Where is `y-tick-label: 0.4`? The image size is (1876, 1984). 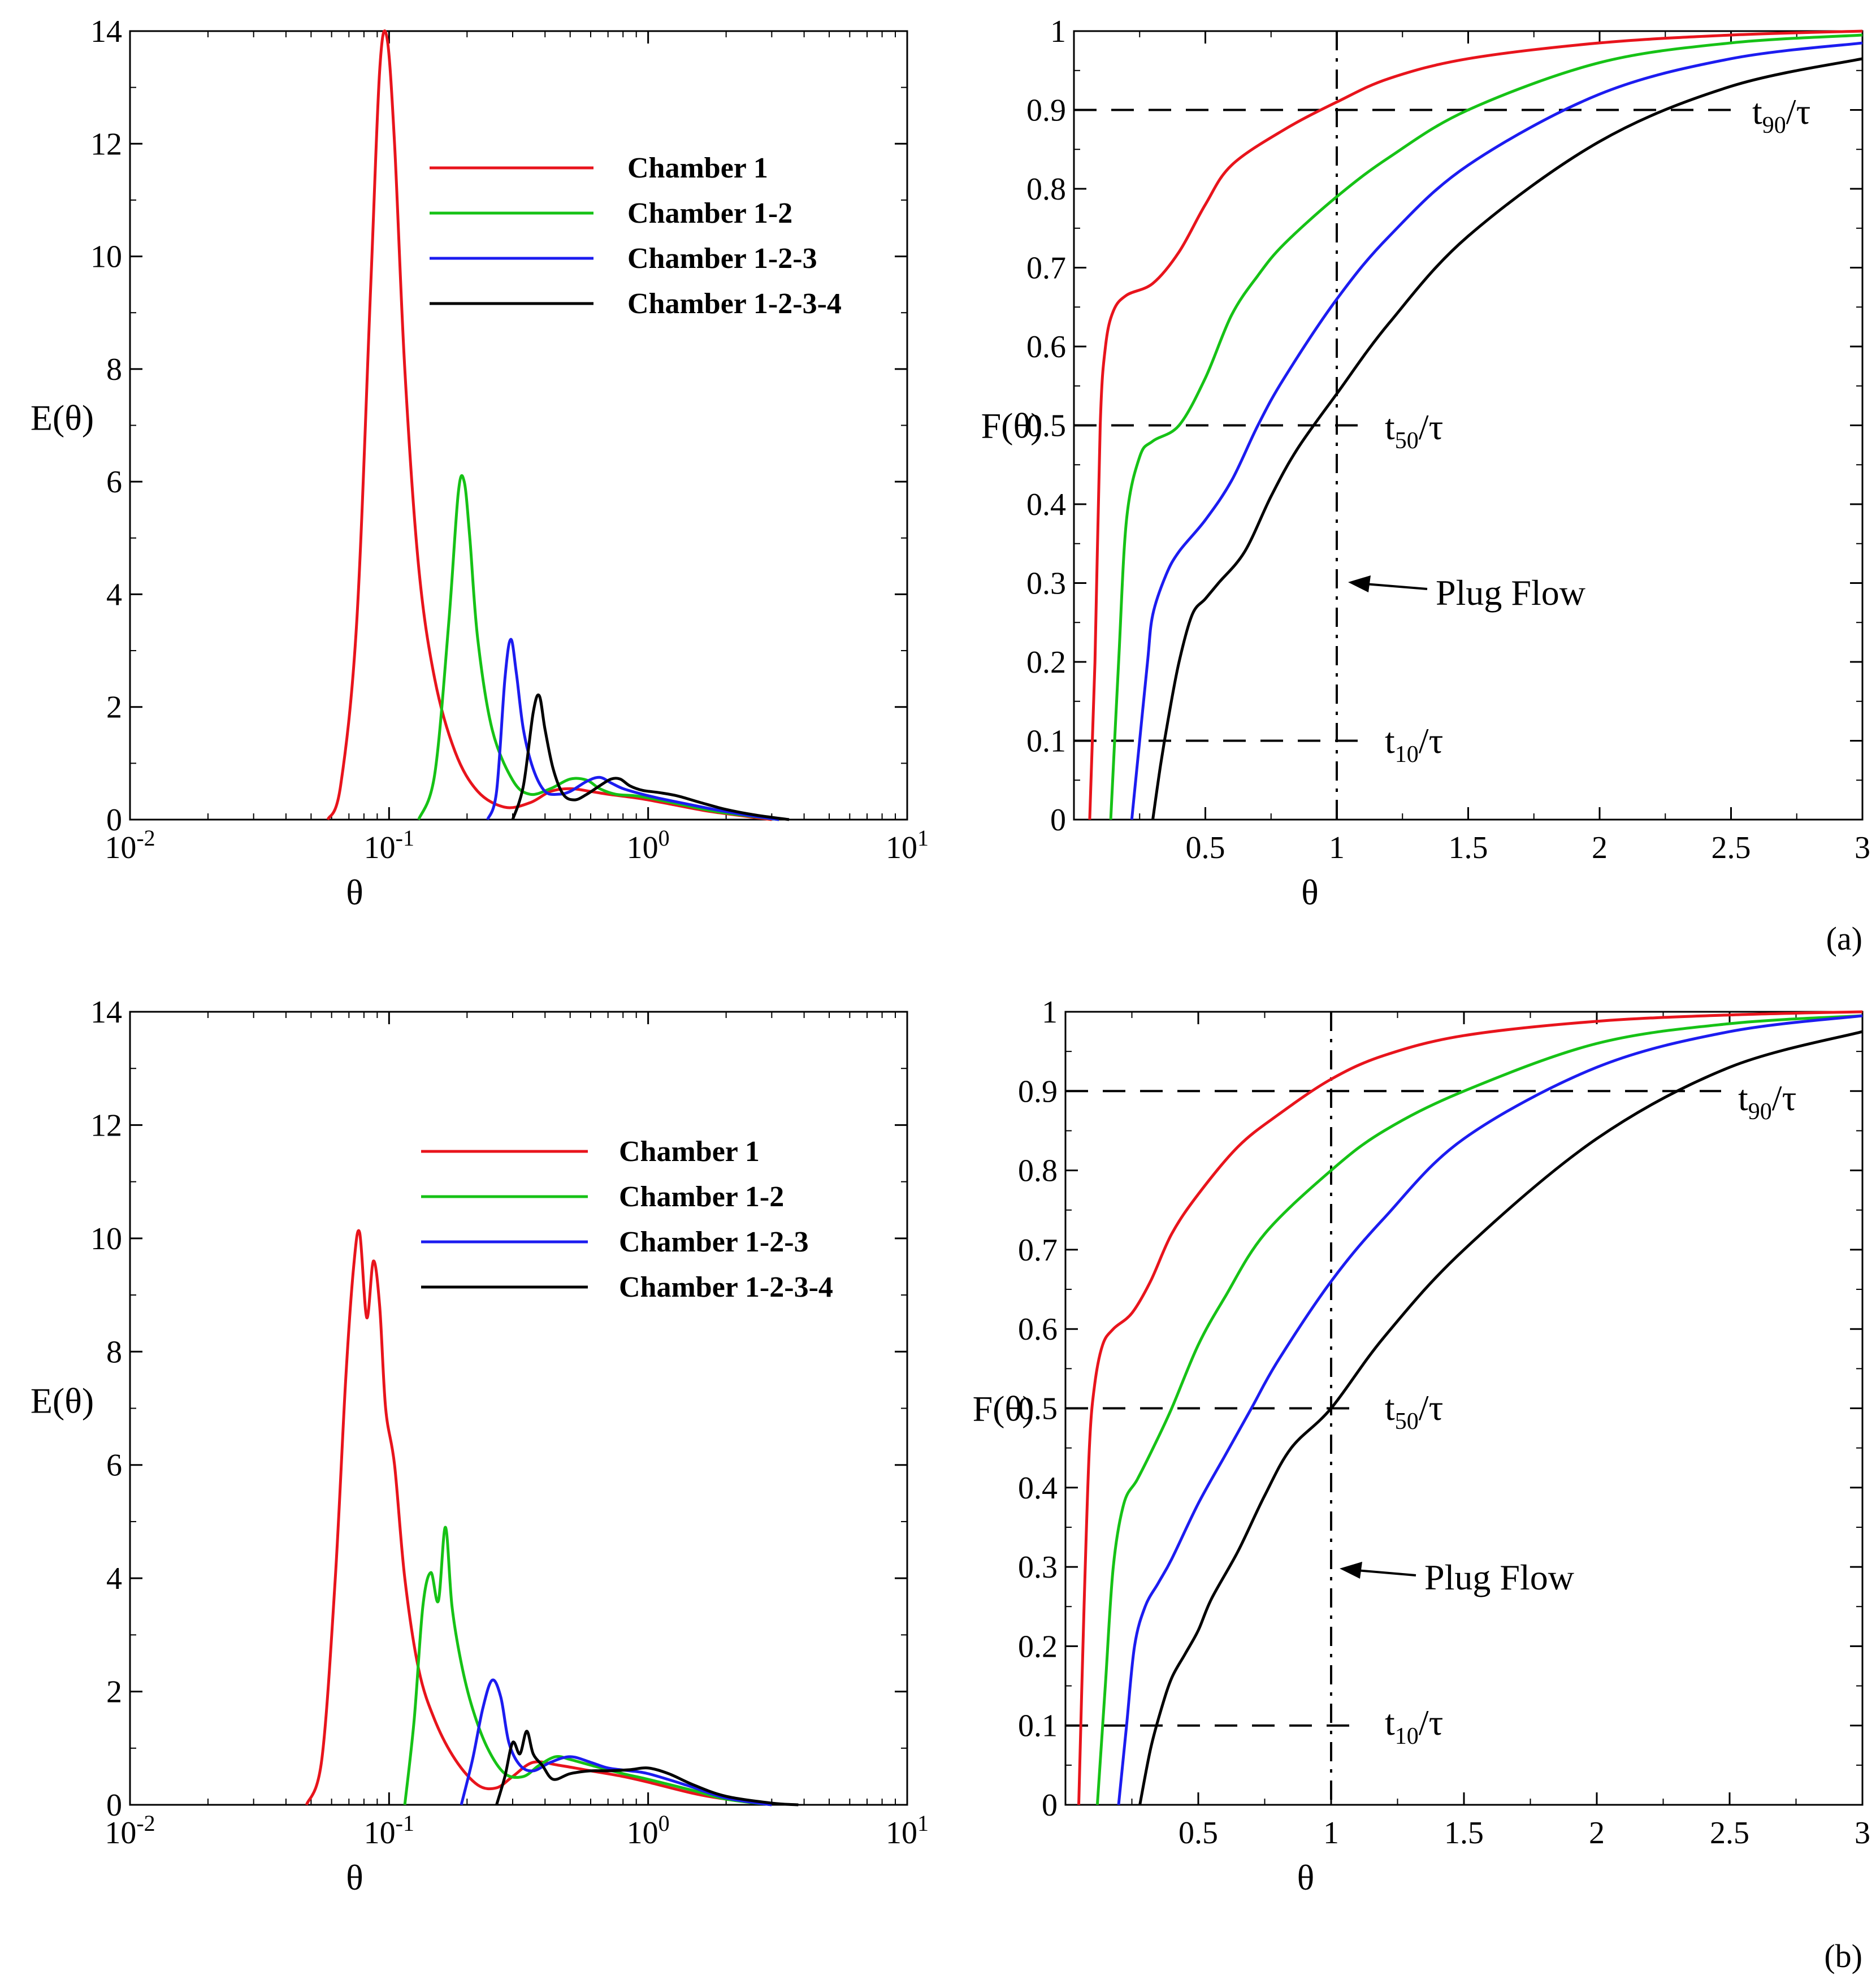
y-tick-label: 0.4 is located at coordinates (1038, 1488).